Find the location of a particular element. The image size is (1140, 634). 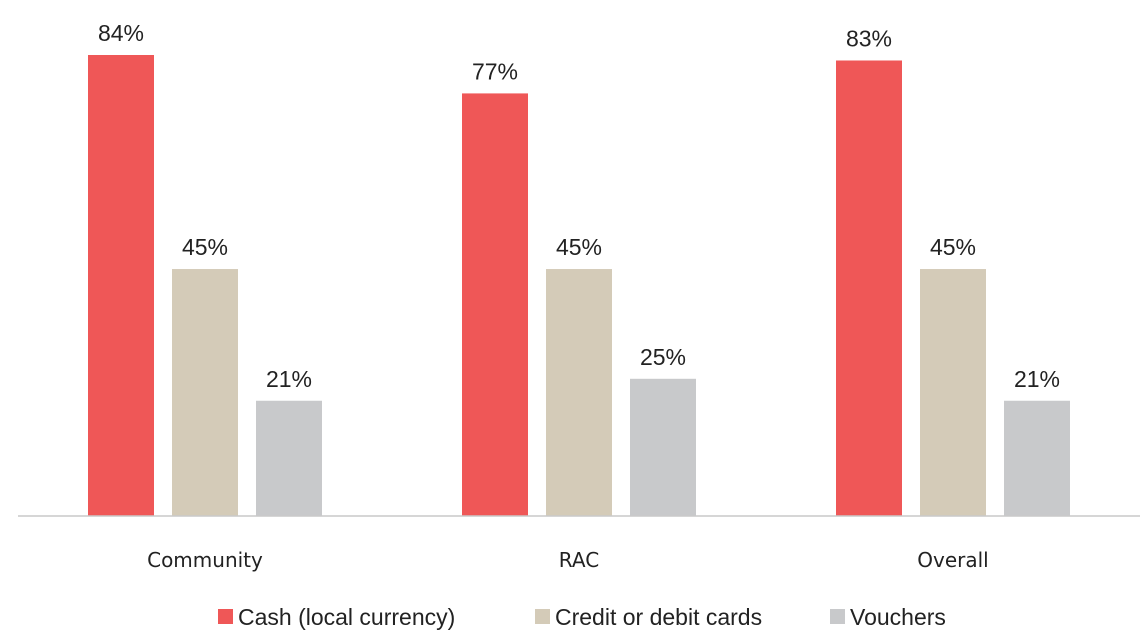

x-tick-label: Community is located at coordinates (205, 560).